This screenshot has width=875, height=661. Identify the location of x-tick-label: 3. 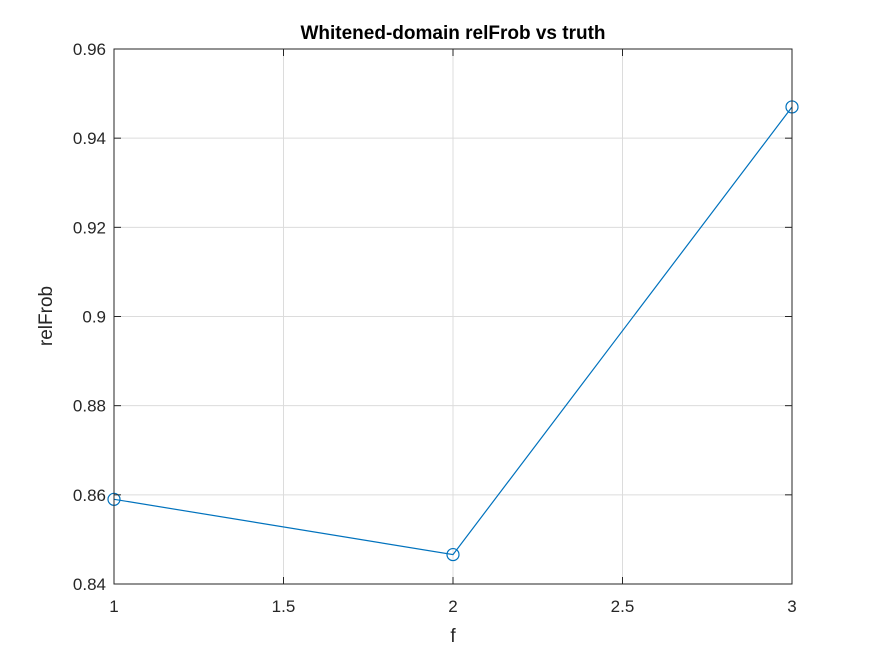
(791, 606).